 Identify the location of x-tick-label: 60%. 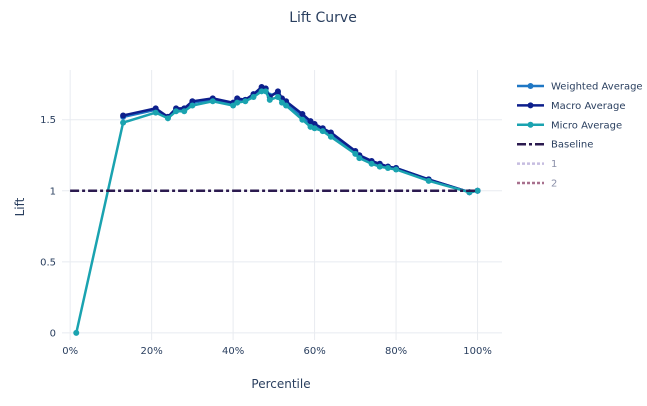
(314, 351).